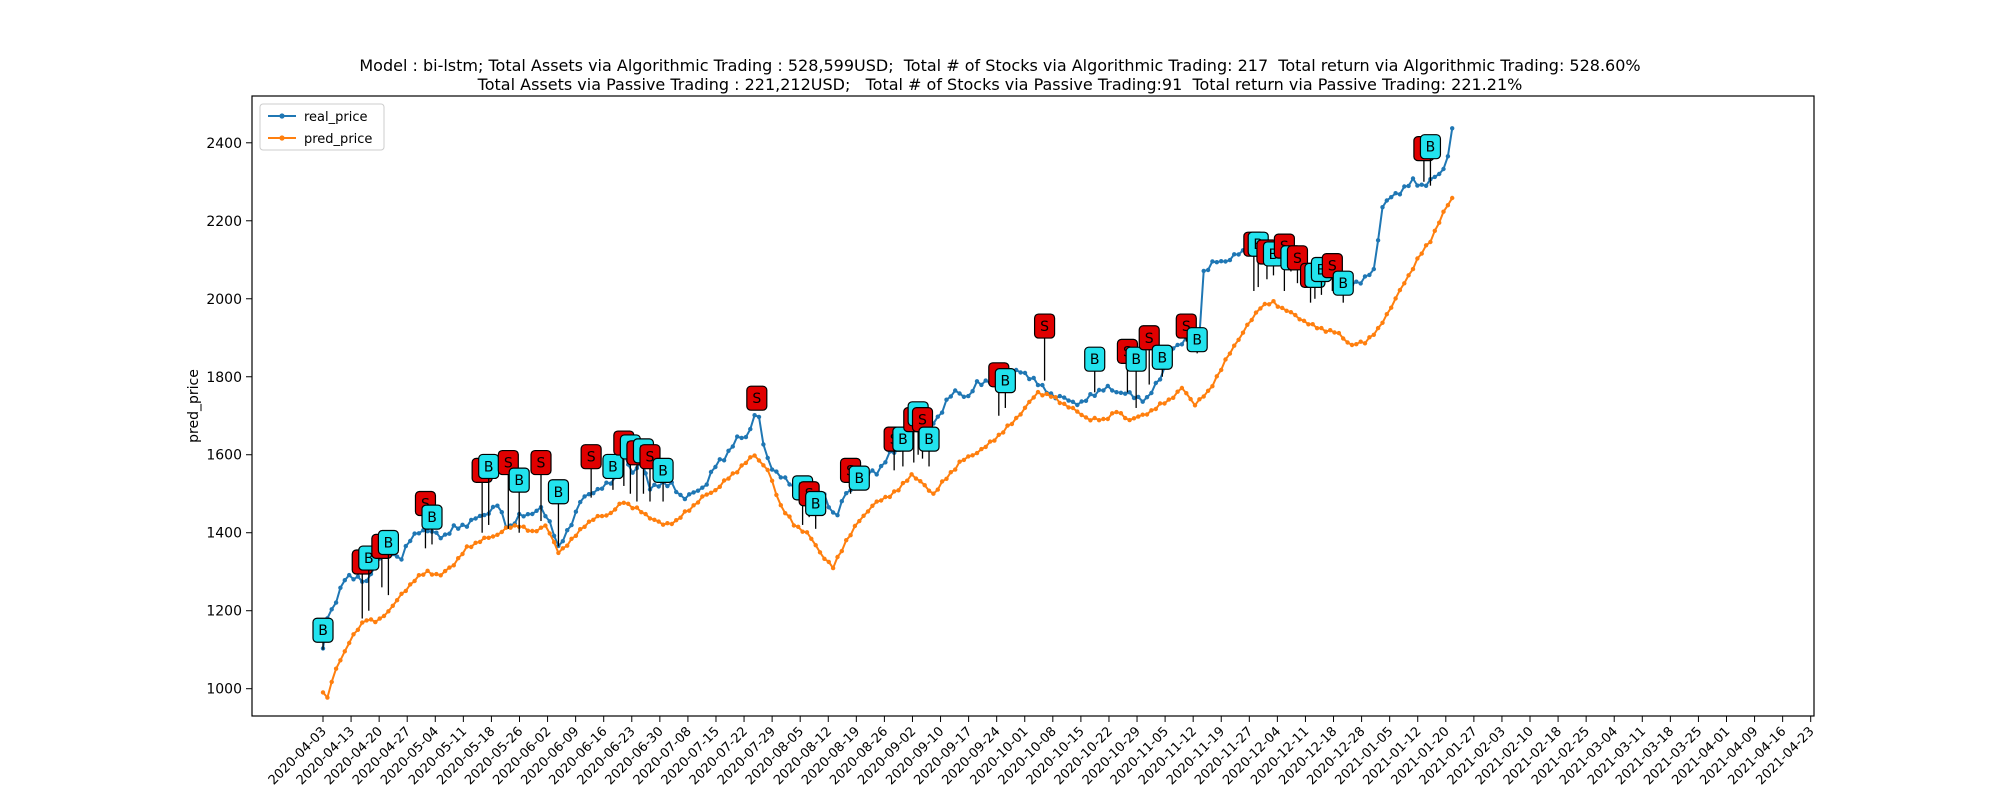 This screenshot has width=2000, height=800. What do you see at coordinates (224, 222) in the screenshot?
I see `y-tick-label: 2200` at bounding box center [224, 222].